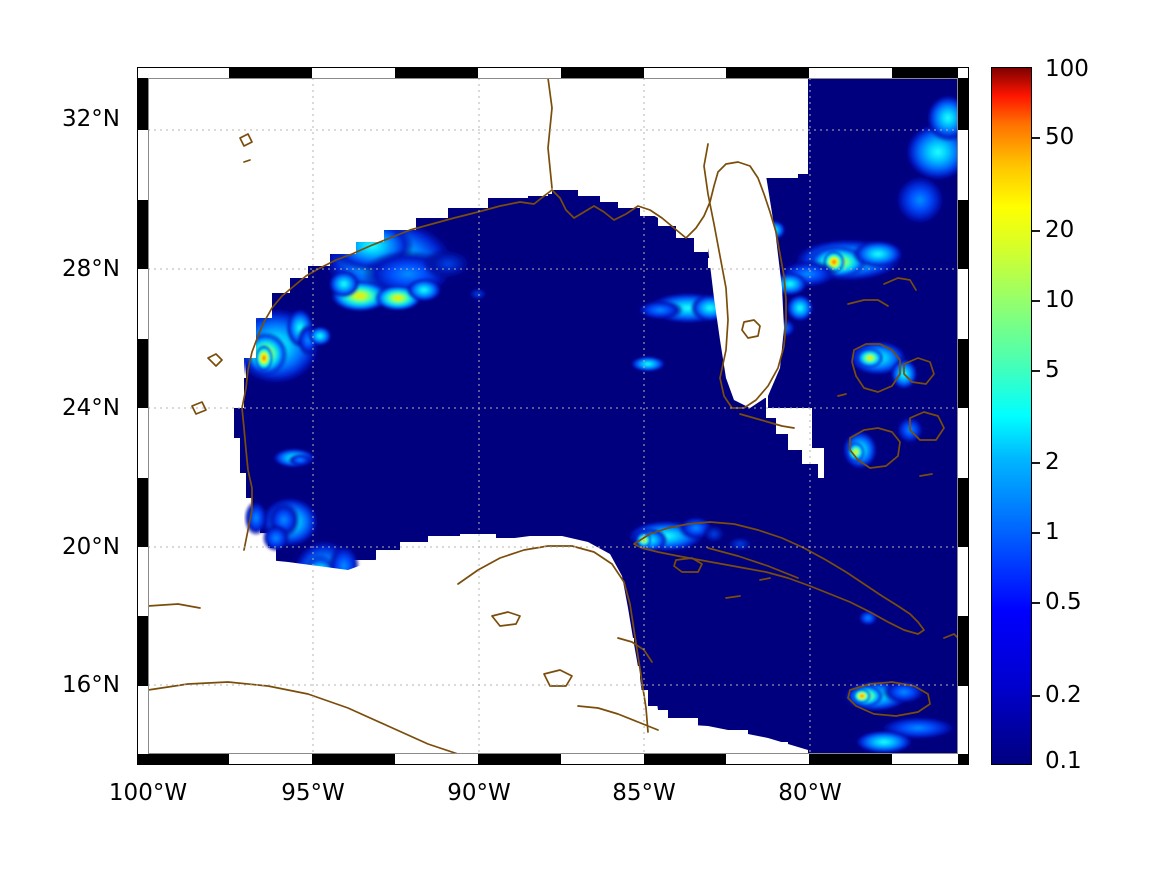 The width and height of the screenshot is (1167, 875). I want to click on y-tick-label-32N: 32°N, so click(91, 119).